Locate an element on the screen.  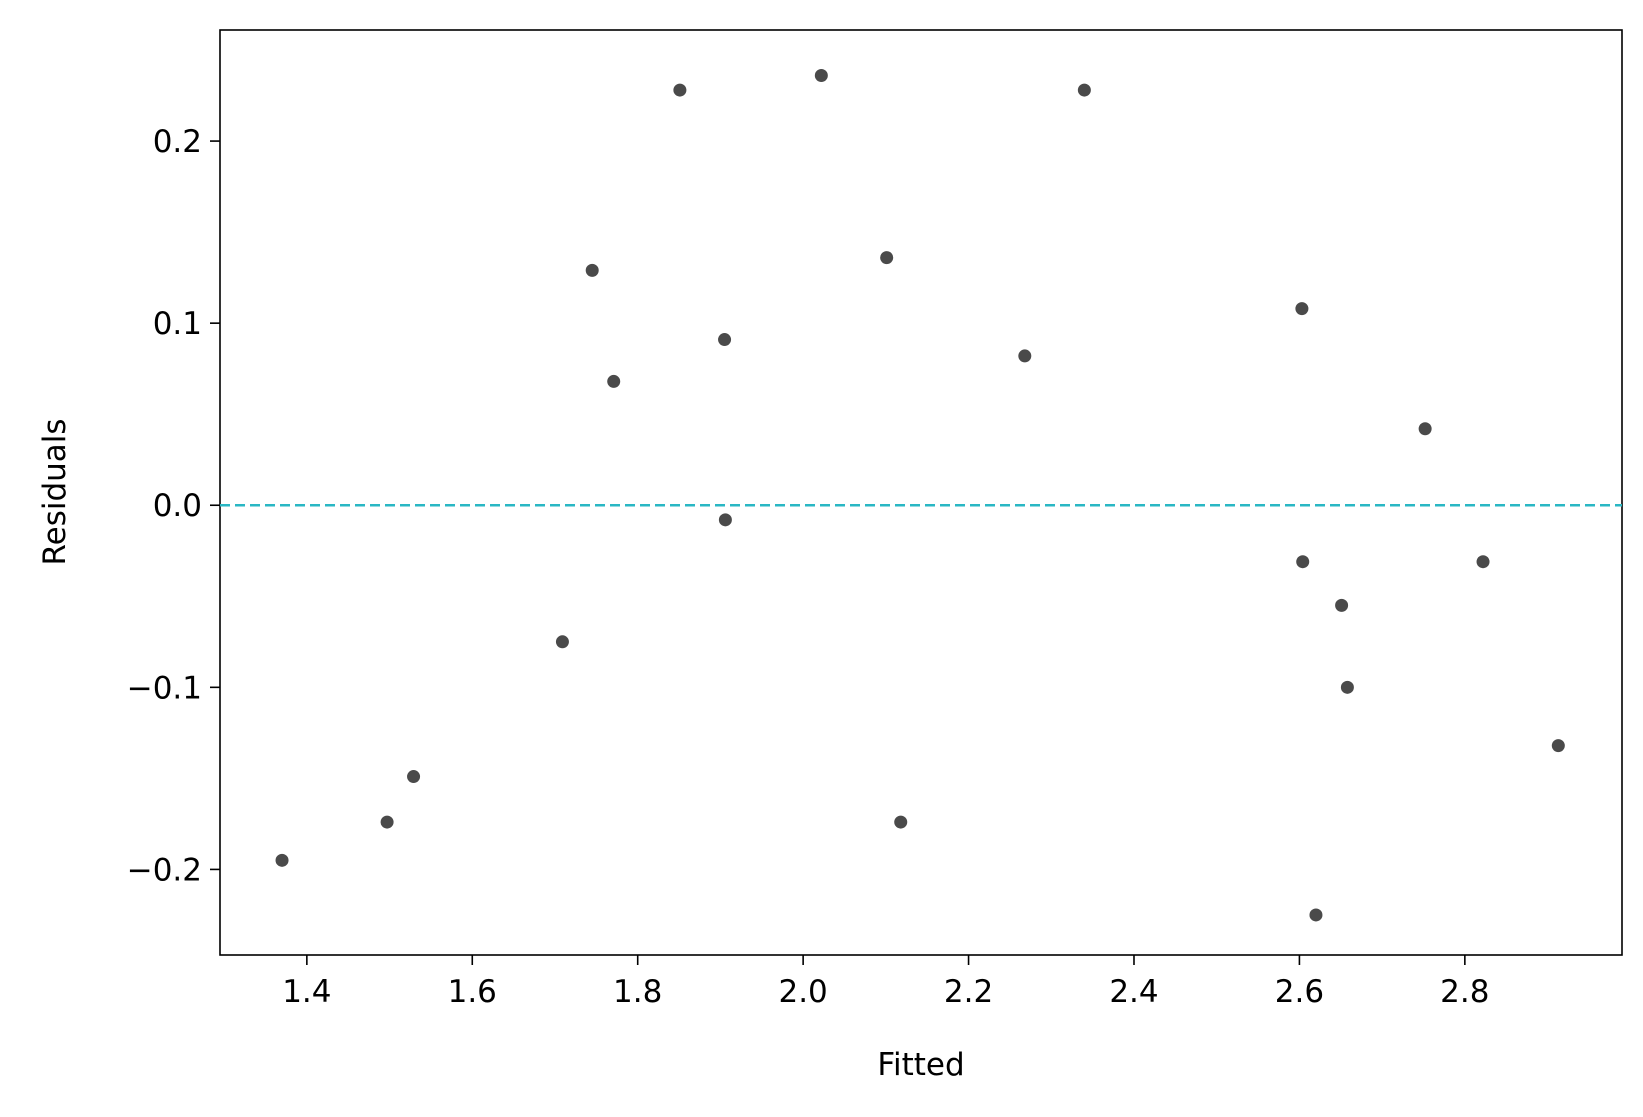
x-tick-label: 2.6 is located at coordinates (1299, 992).